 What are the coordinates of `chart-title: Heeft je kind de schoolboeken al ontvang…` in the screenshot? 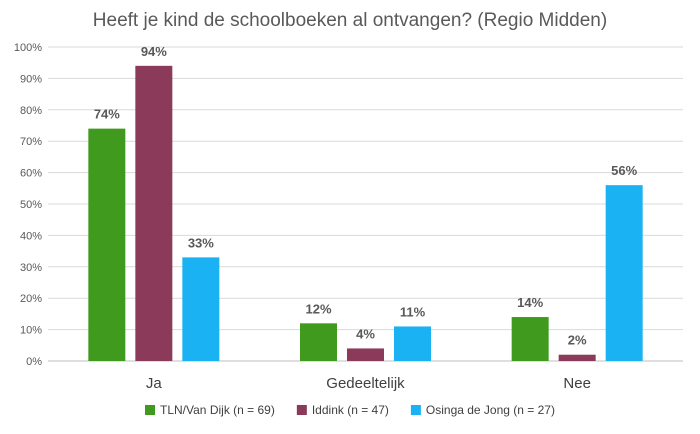 It's located at (350, 20).